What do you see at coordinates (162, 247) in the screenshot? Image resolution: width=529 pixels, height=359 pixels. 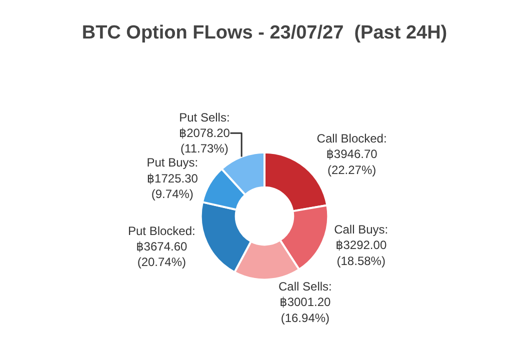 I see `slice-label: Put Blocked: ฿3674.60 (20.74%)` at bounding box center [162, 247].